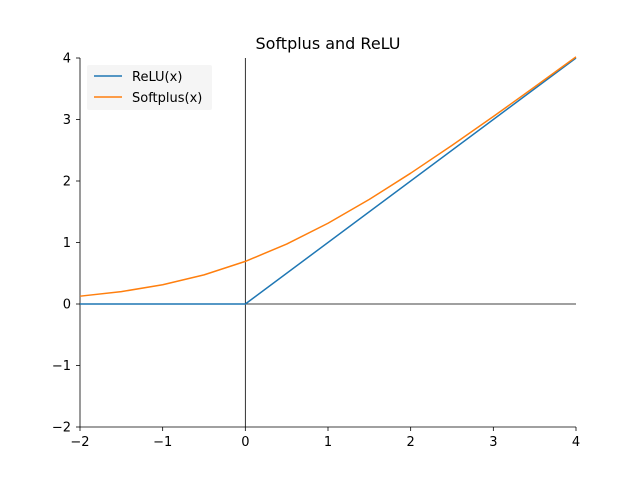 This screenshot has height=480, width=640. What do you see at coordinates (167, 98) in the screenshot?
I see `legend-label: Softplus(x)` at bounding box center [167, 98].